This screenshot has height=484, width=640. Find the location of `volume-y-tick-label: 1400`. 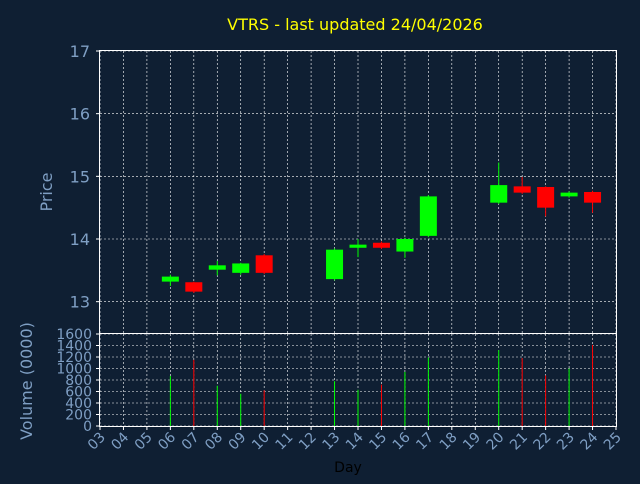

volume-y-tick-label: 1400 is located at coordinates (74, 347).